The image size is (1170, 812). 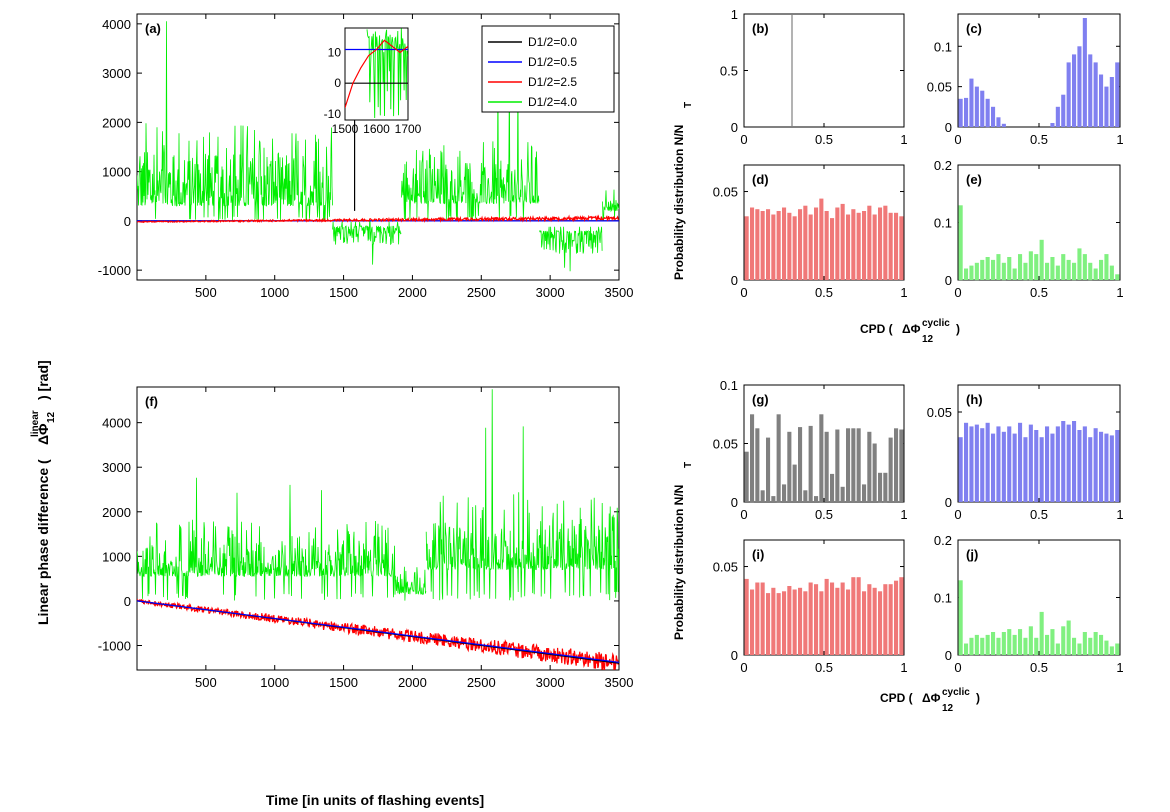 I want to click on hist-xlabel-bottom: CPD ( ΔΦ cyclic 12 ), so click(x=930, y=700).